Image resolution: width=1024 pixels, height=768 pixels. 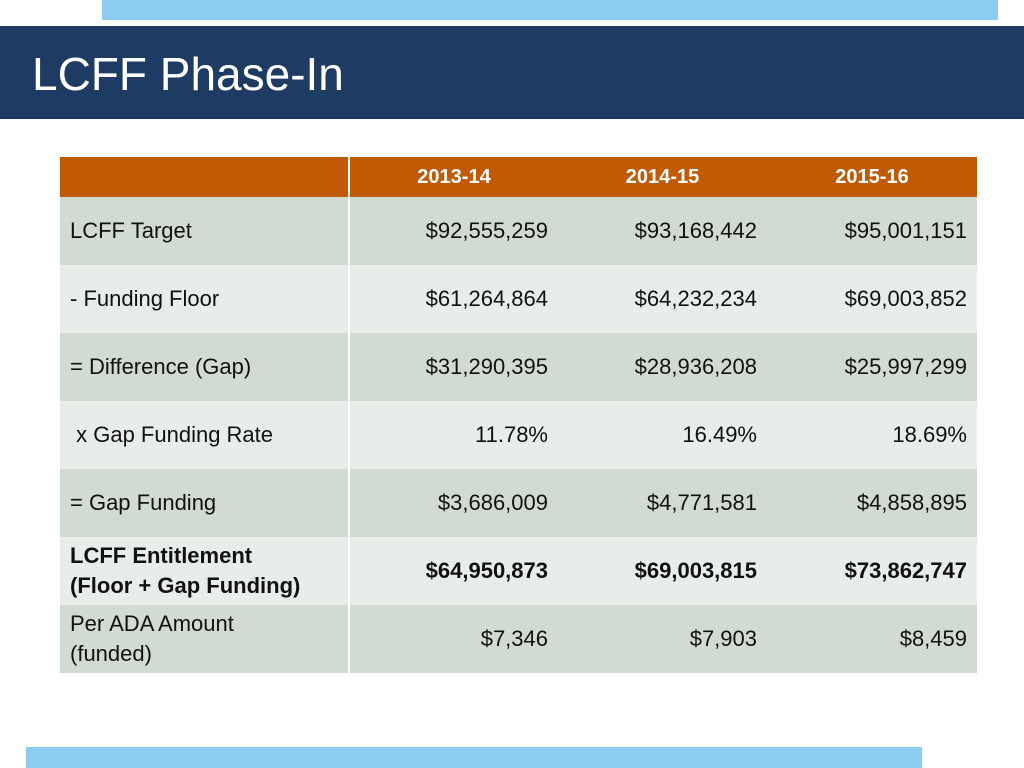 What do you see at coordinates (453, 571) in the screenshot?
I see `cell-value: $64,950,873` at bounding box center [453, 571].